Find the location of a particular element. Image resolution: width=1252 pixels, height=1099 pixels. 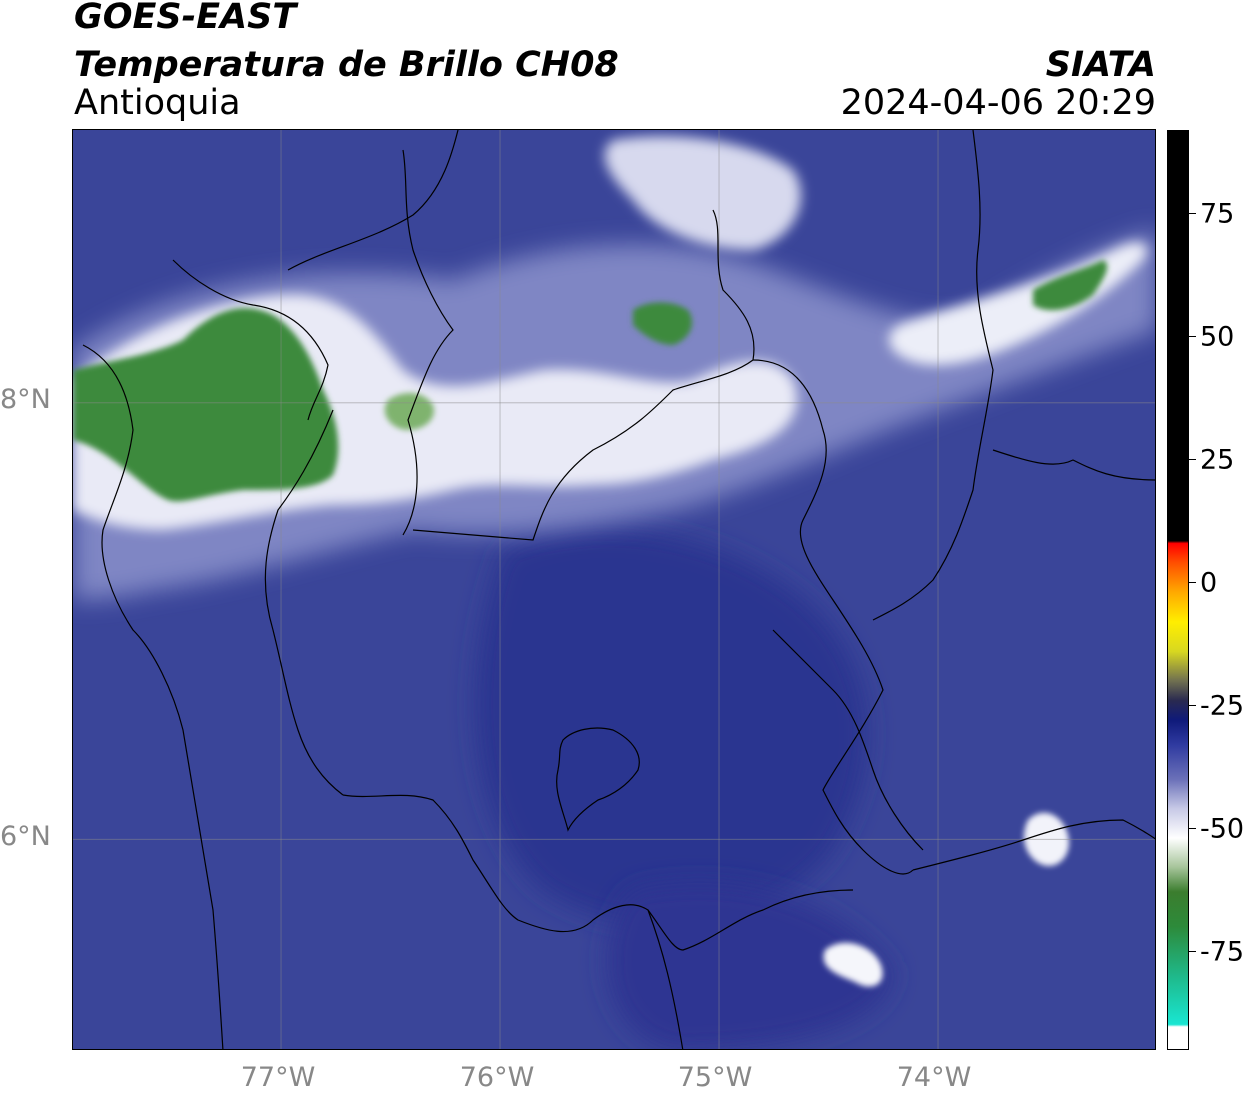

satellite-title: GOES-EAST is located at coordinates (185, 18).